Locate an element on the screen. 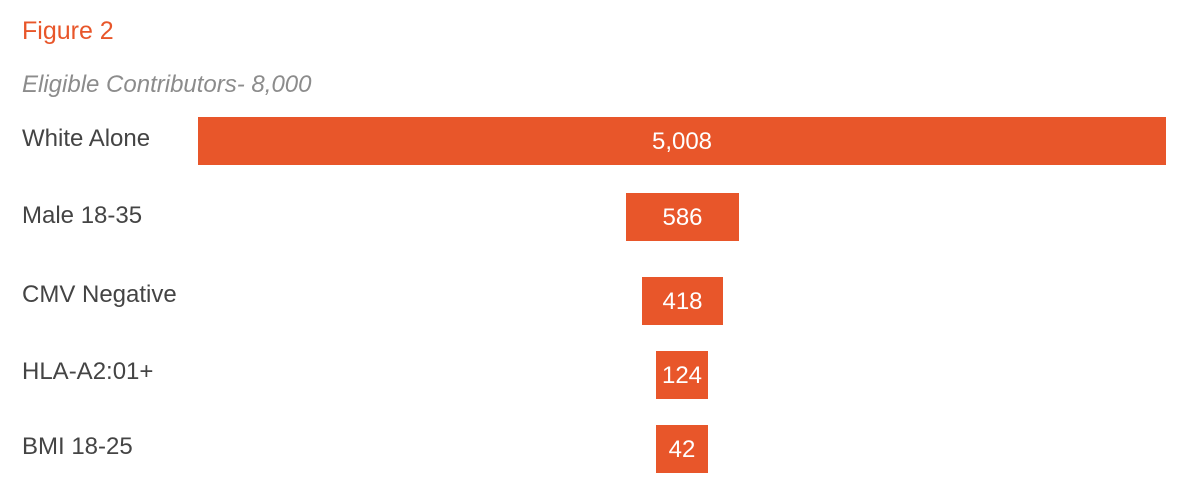  bar-value-label-white-alone: 5,008 is located at coordinates (682, 141).